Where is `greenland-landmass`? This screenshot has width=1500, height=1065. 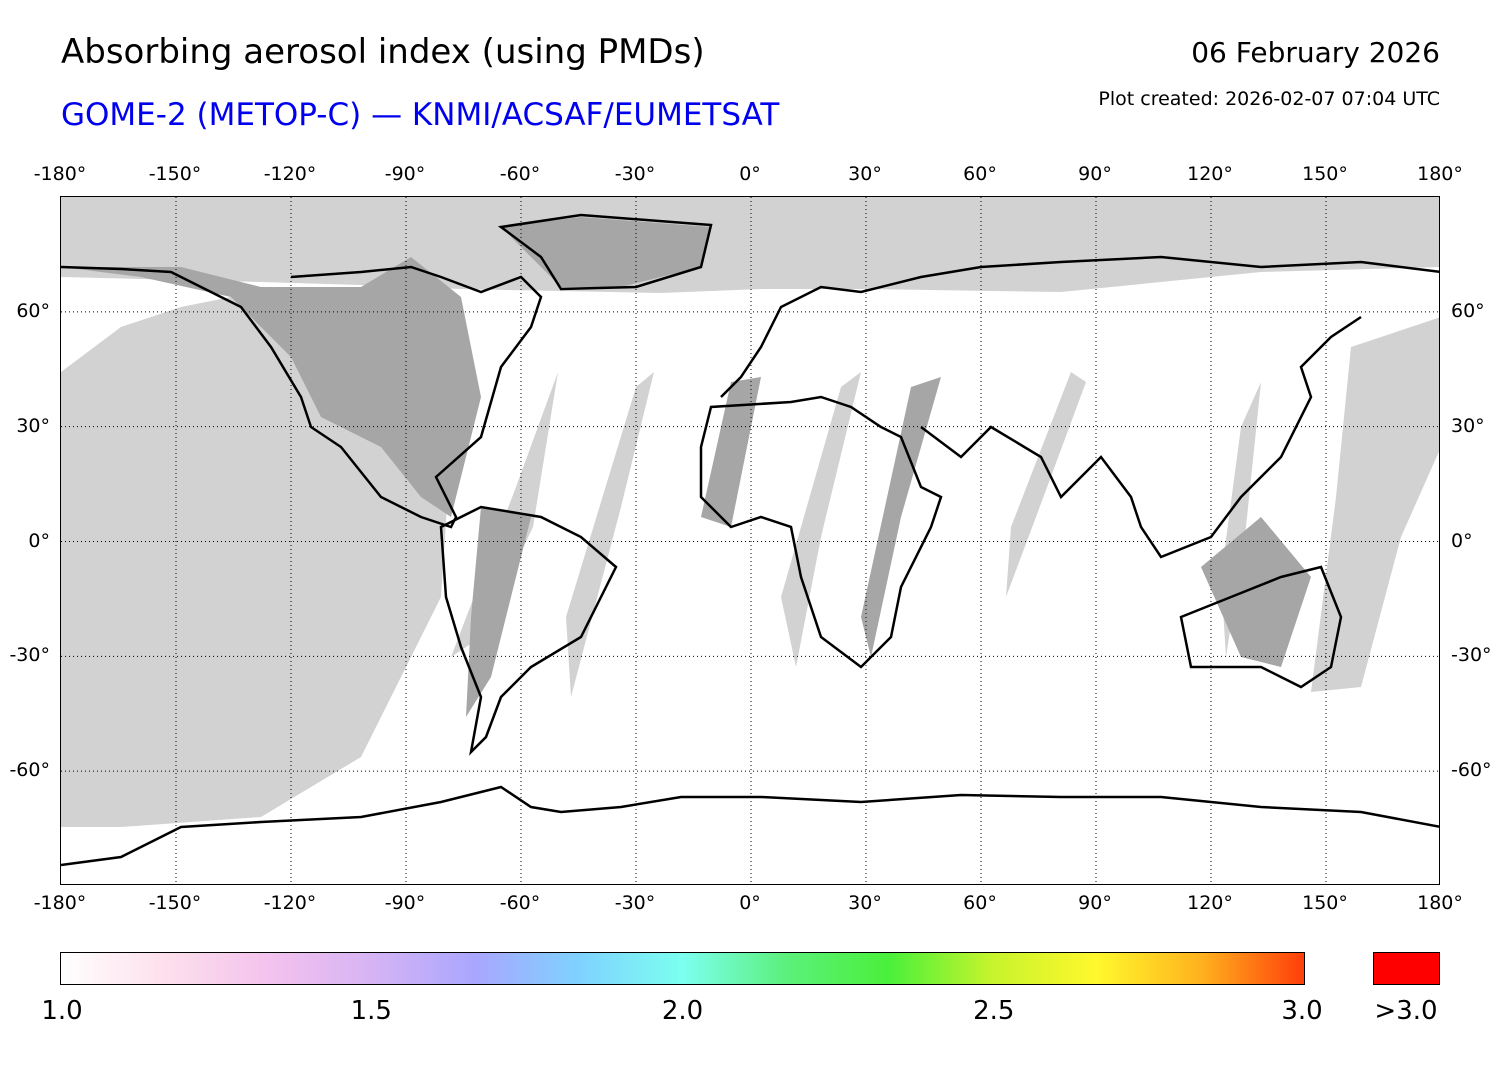 greenland-landmass is located at coordinates (606, 252).